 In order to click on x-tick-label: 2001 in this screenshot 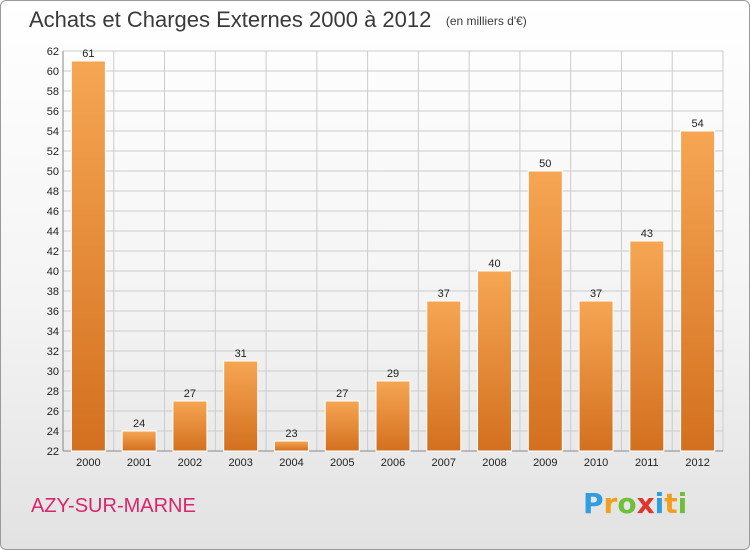, I will do `click(139, 463)`.